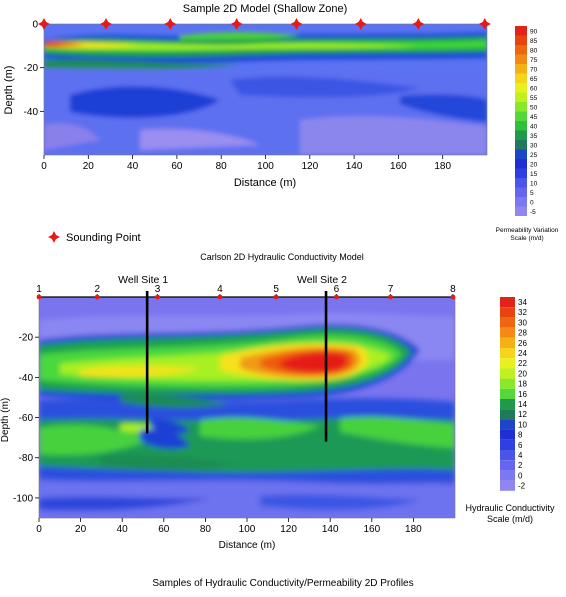 Image resolution: width=566 pixels, height=597 pixels. I want to click on chart2-point-label: 6, so click(337, 289).